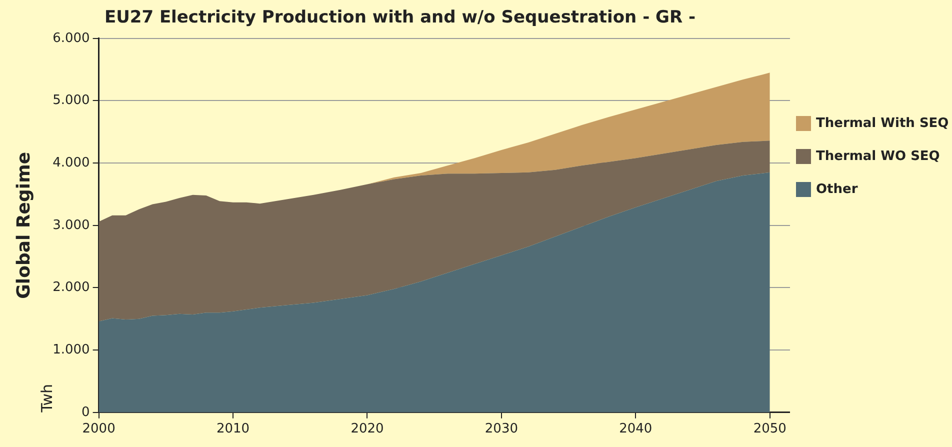 The image size is (952, 447). Describe the element at coordinates (769, 429) in the screenshot. I see `x-tick-label: 2050` at that location.